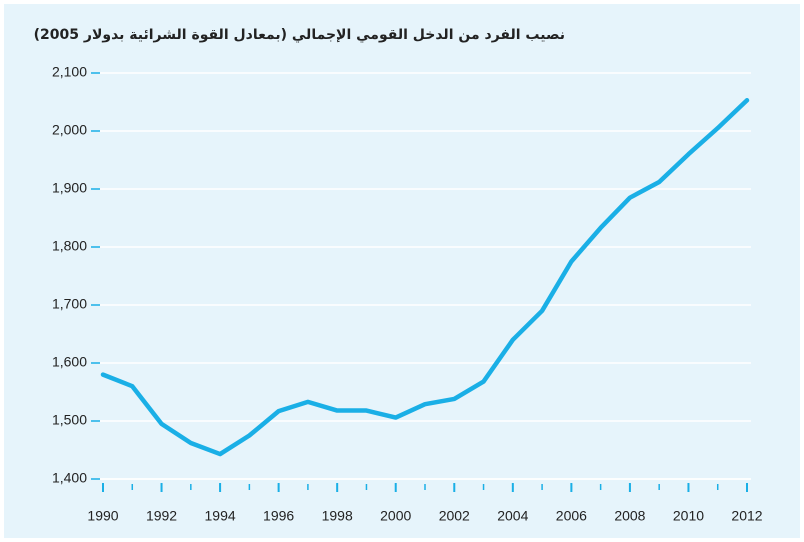  I want to click on x-tick-label: 1994, so click(220, 516).